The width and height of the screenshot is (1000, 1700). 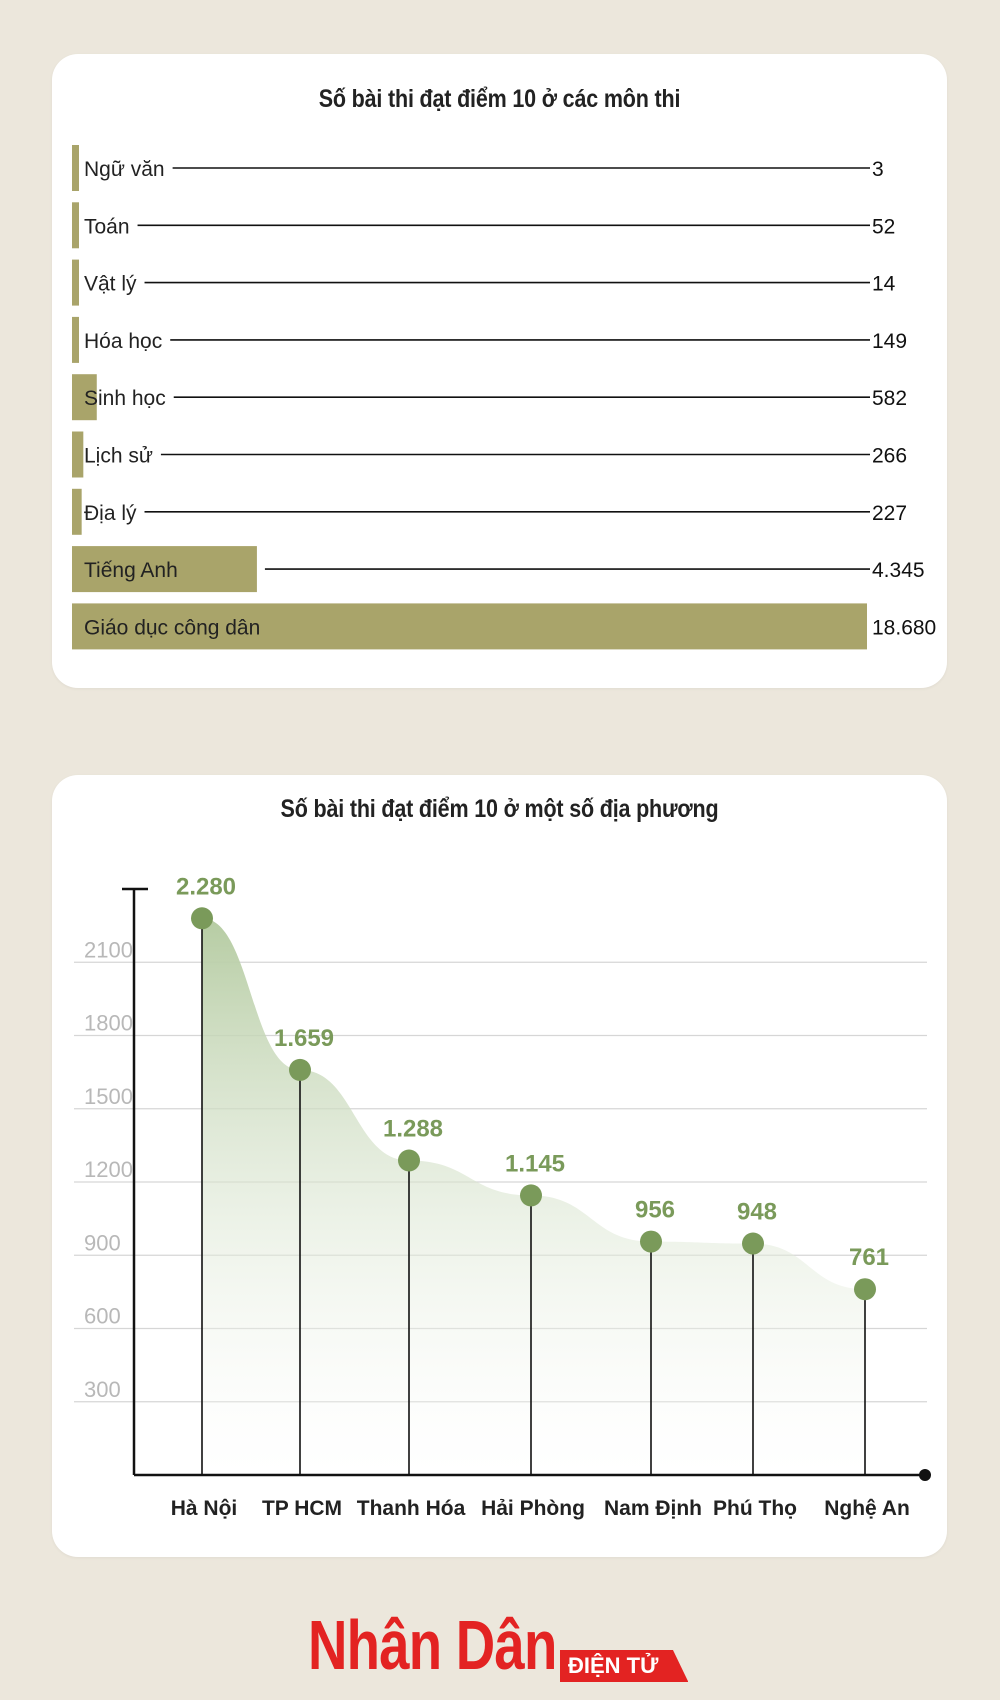 What do you see at coordinates (884, 284) in the screenshot?
I see `value-label-2: 14` at bounding box center [884, 284].